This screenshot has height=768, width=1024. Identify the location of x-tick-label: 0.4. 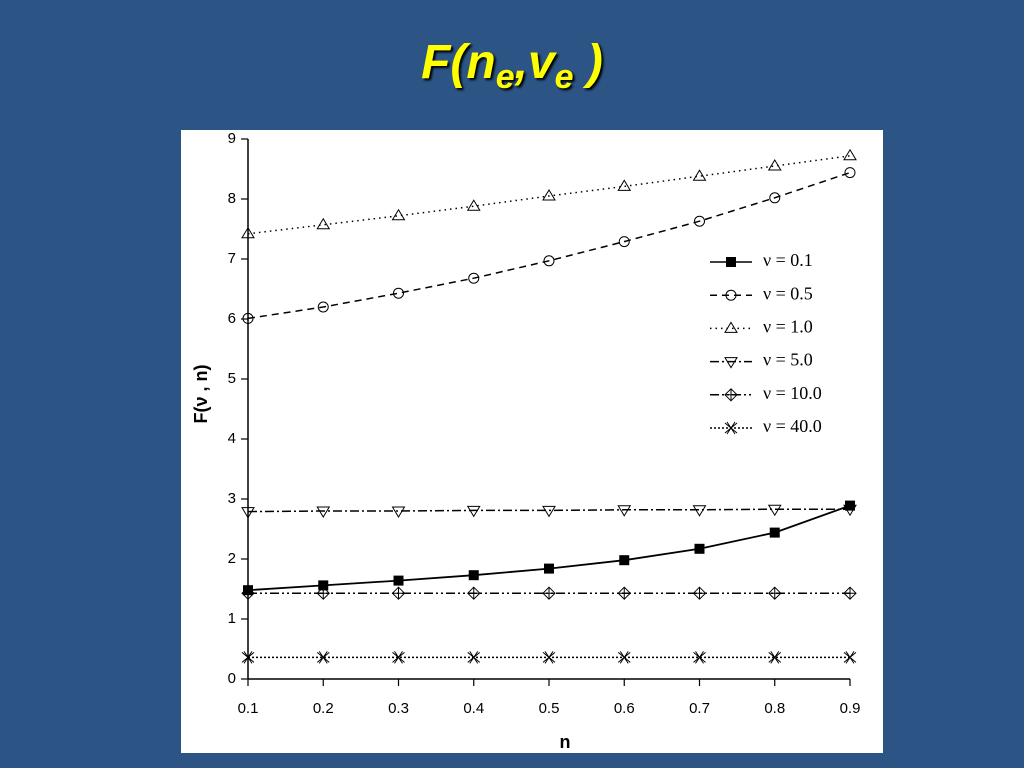
(473, 708).